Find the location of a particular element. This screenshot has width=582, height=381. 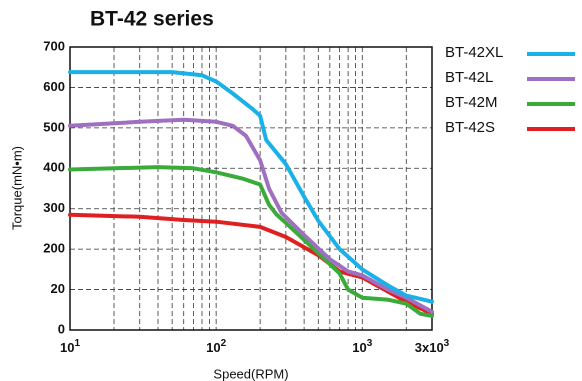

y-tick-label: 0 is located at coordinates (61, 328).